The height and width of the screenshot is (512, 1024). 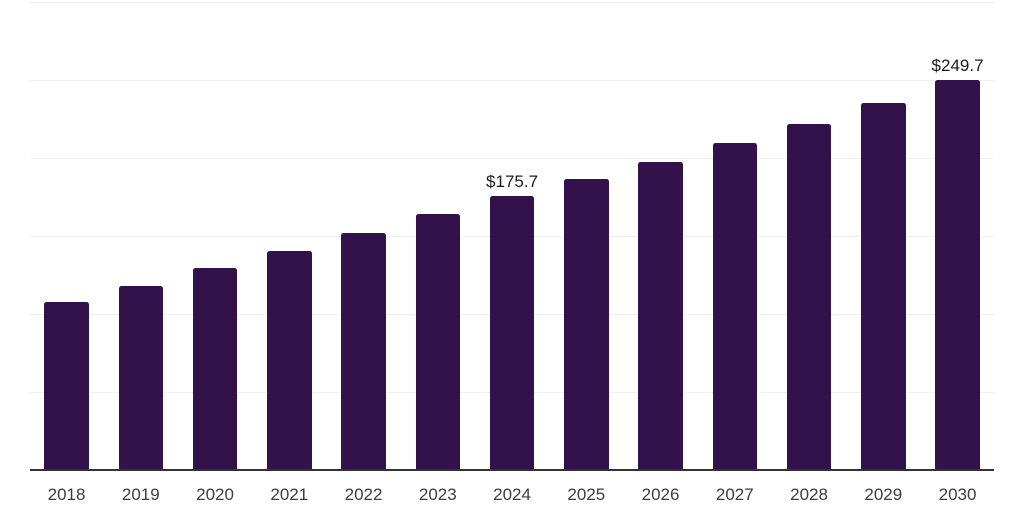 What do you see at coordinates (437, 494) in the screenshot?
I see `x-tick-label-2023: 2023` at bounding box center [437, 494].